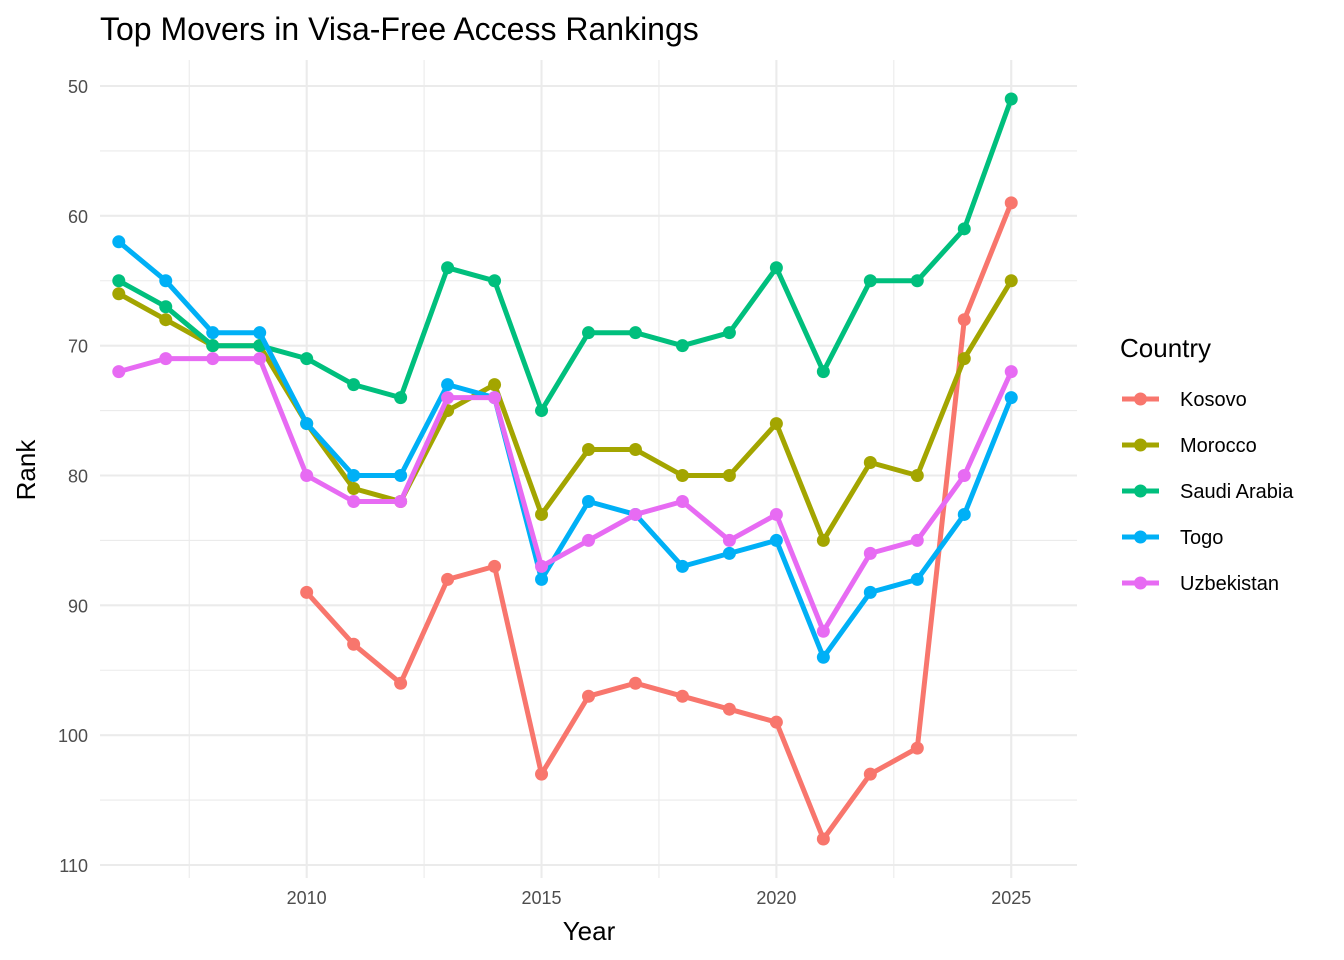  I want to click on y-tick-label: 50, so click(78, 87).